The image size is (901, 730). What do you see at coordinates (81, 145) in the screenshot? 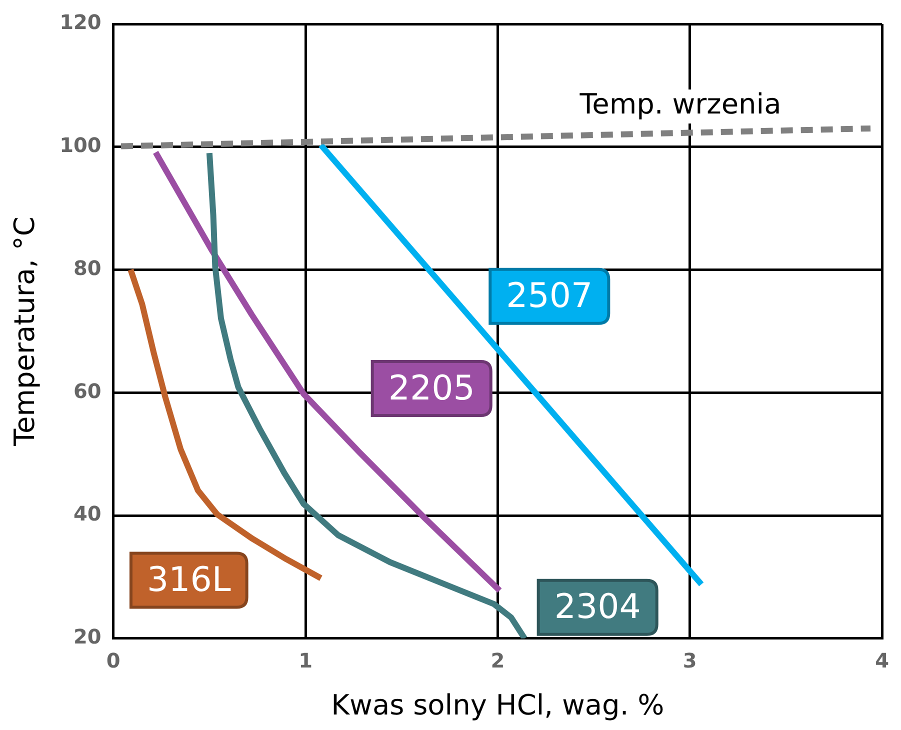
I see `y-tick-label: 100` at bounding box center [81, 145].